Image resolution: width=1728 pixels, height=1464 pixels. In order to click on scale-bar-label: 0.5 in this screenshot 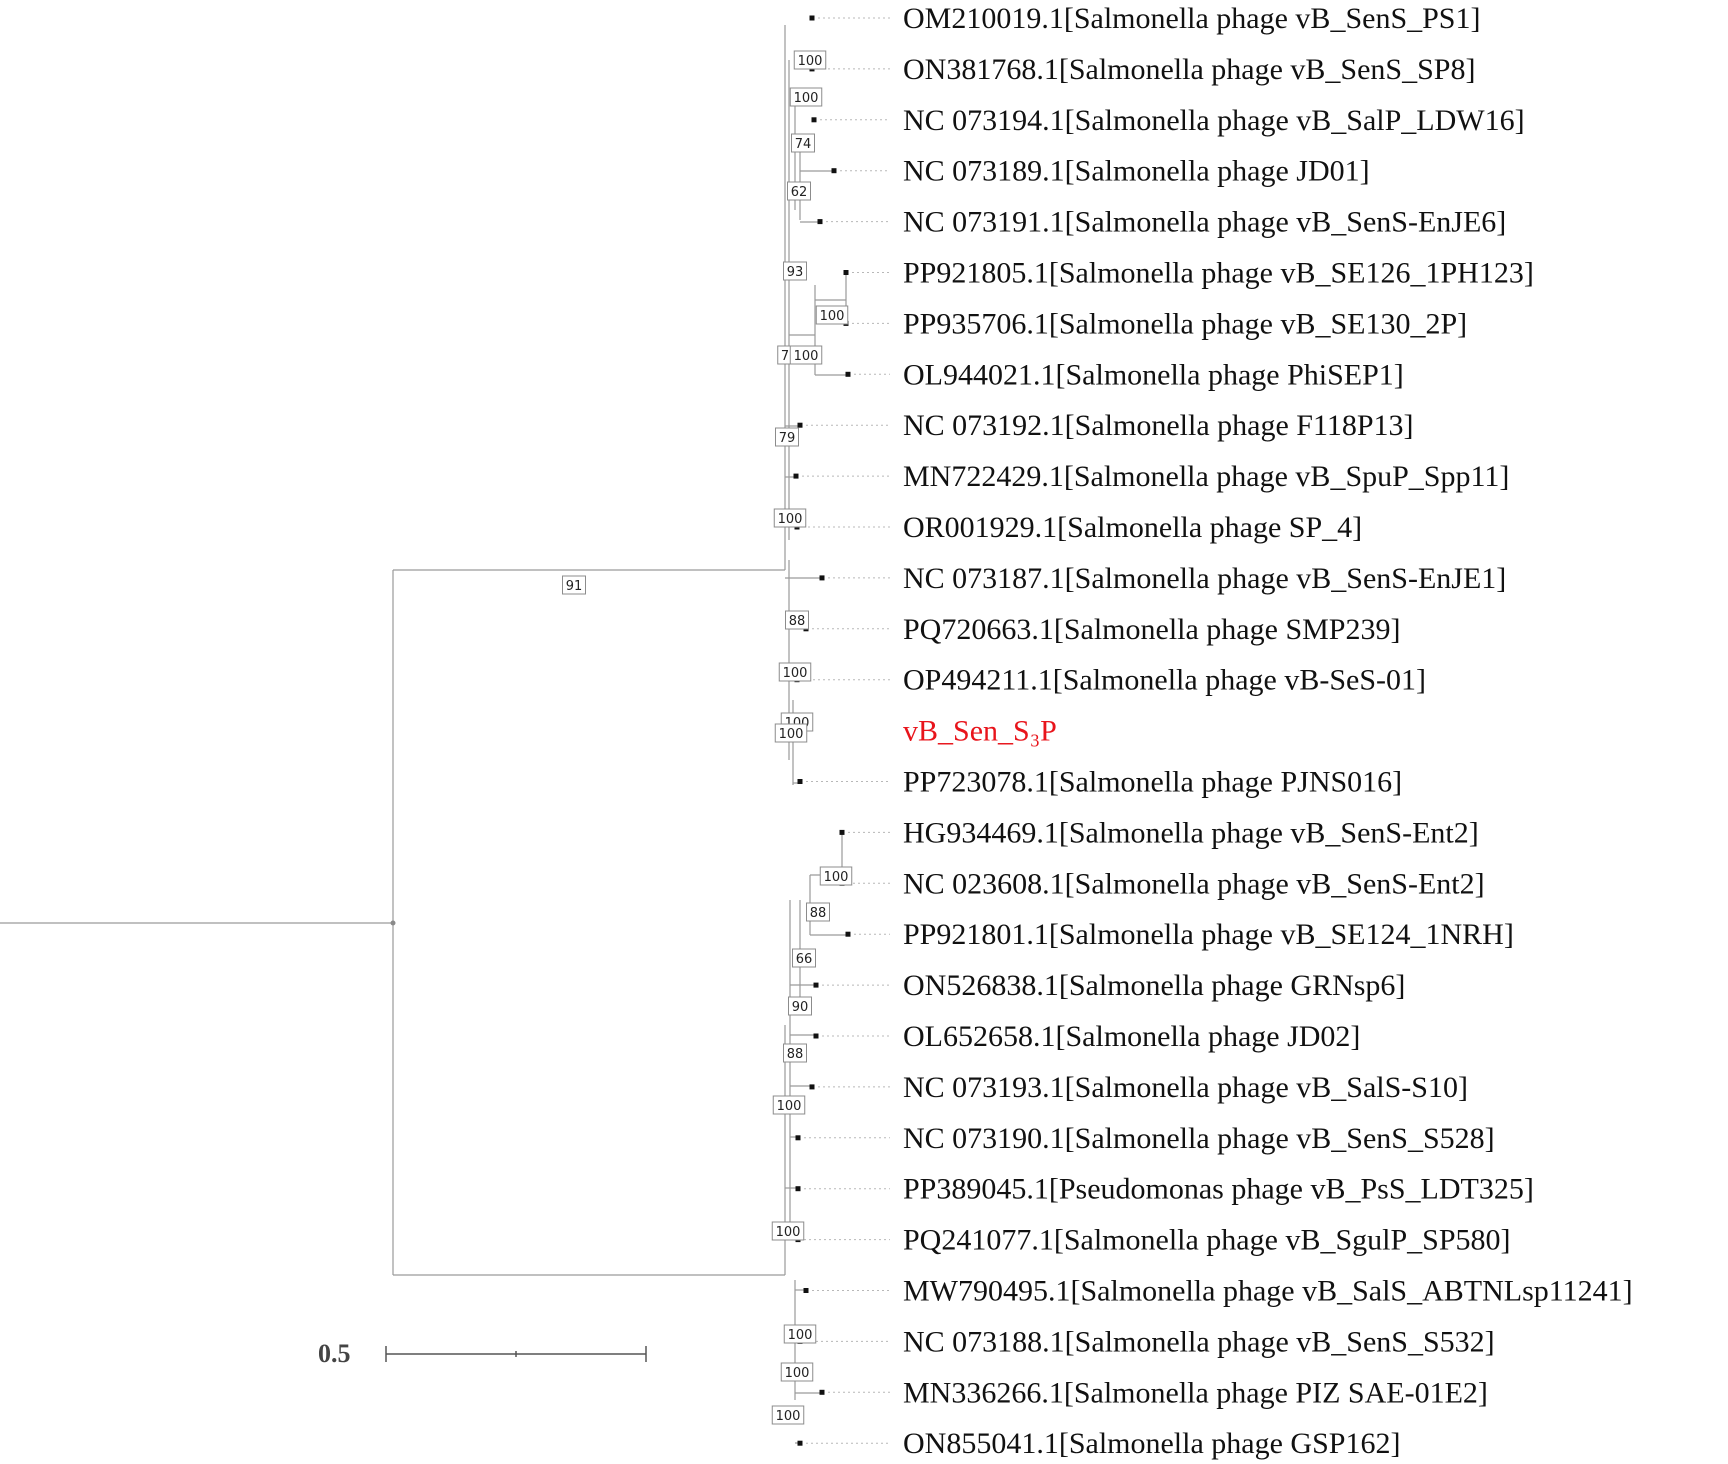, I will do `click(334, 1353)`.